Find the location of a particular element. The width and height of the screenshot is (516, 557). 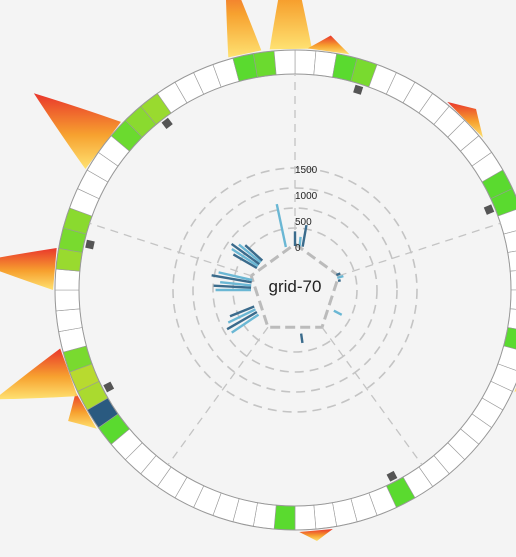

core-pentagon is located at coordinates (295, 285).